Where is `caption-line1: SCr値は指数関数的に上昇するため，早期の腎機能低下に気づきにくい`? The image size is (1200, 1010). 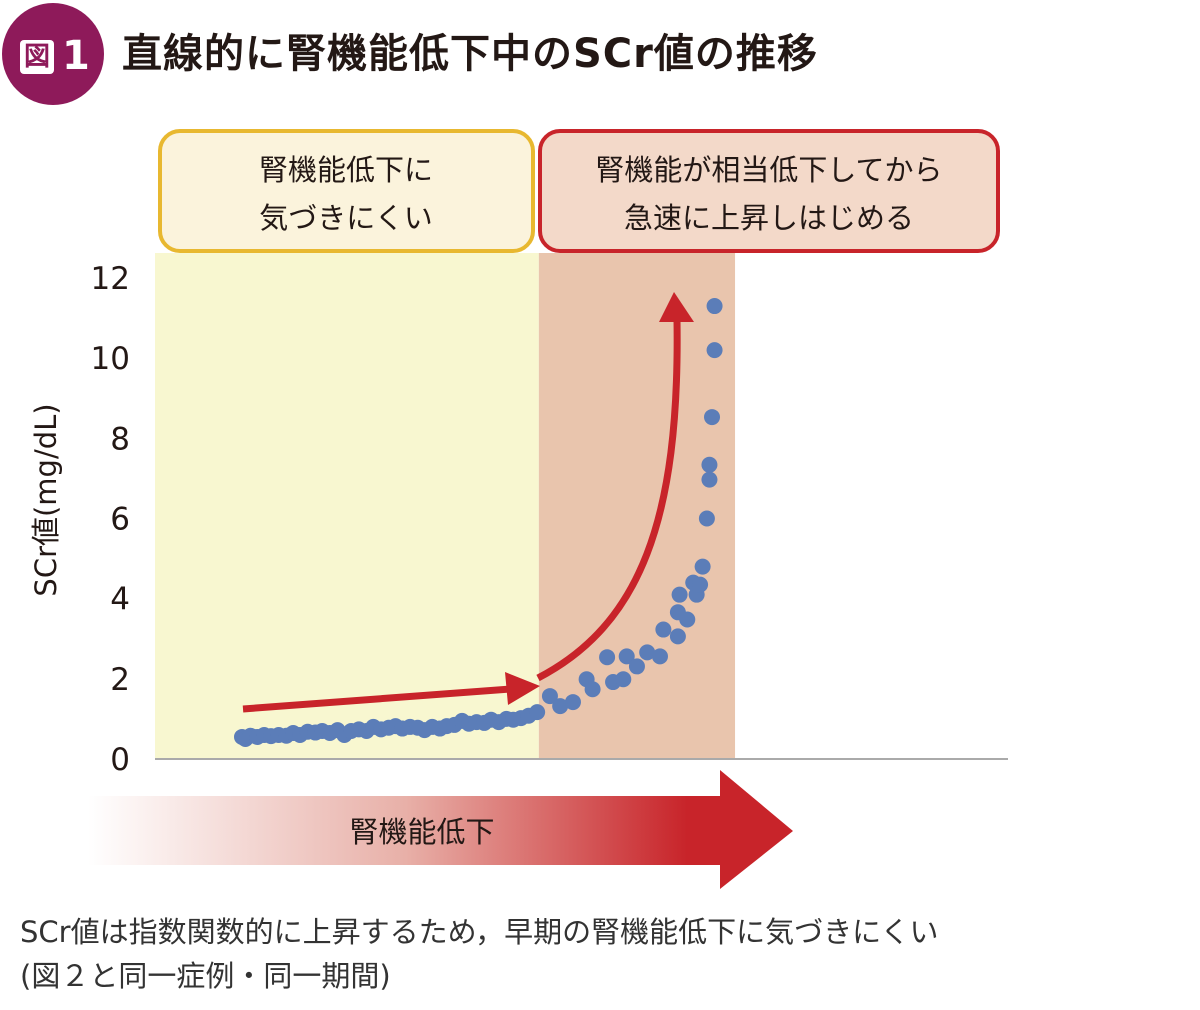
caption-line1: SCr値は指数関数的に上昇するため，早期の腎機能低下に気づきにくい is located at coordinates (479, 932).